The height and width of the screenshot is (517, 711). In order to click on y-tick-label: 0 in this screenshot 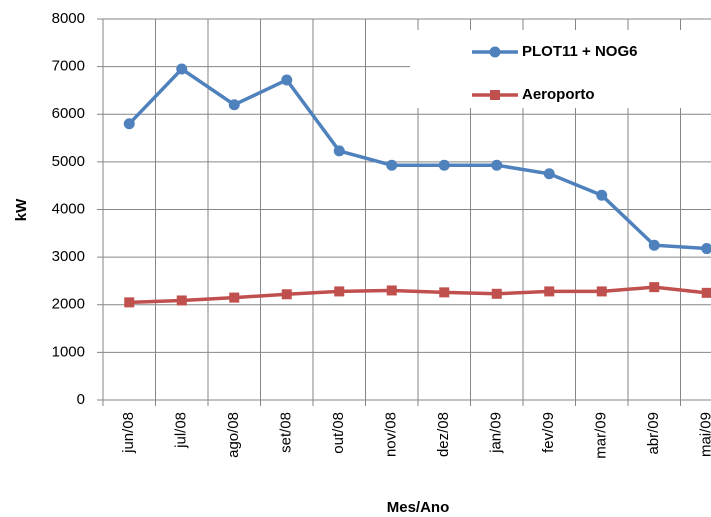, I will do `click(81, 399)`.